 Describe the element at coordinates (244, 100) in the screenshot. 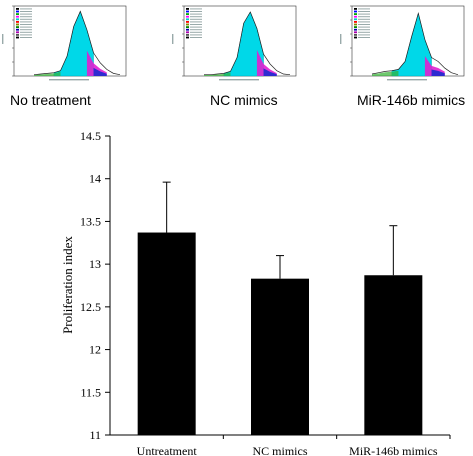

I see `panel-caption-nc-mimics: NC mimics` at that location.